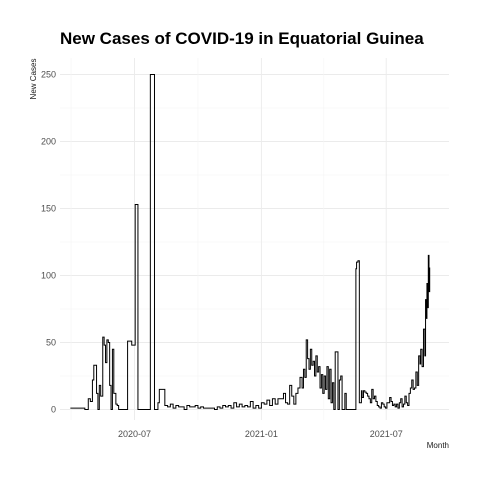 This screenshot has height=480, width=480. Describe the element at coordinates (134, 434) in the screenshot. I see `x-tick-label: 2020-07` at that location.